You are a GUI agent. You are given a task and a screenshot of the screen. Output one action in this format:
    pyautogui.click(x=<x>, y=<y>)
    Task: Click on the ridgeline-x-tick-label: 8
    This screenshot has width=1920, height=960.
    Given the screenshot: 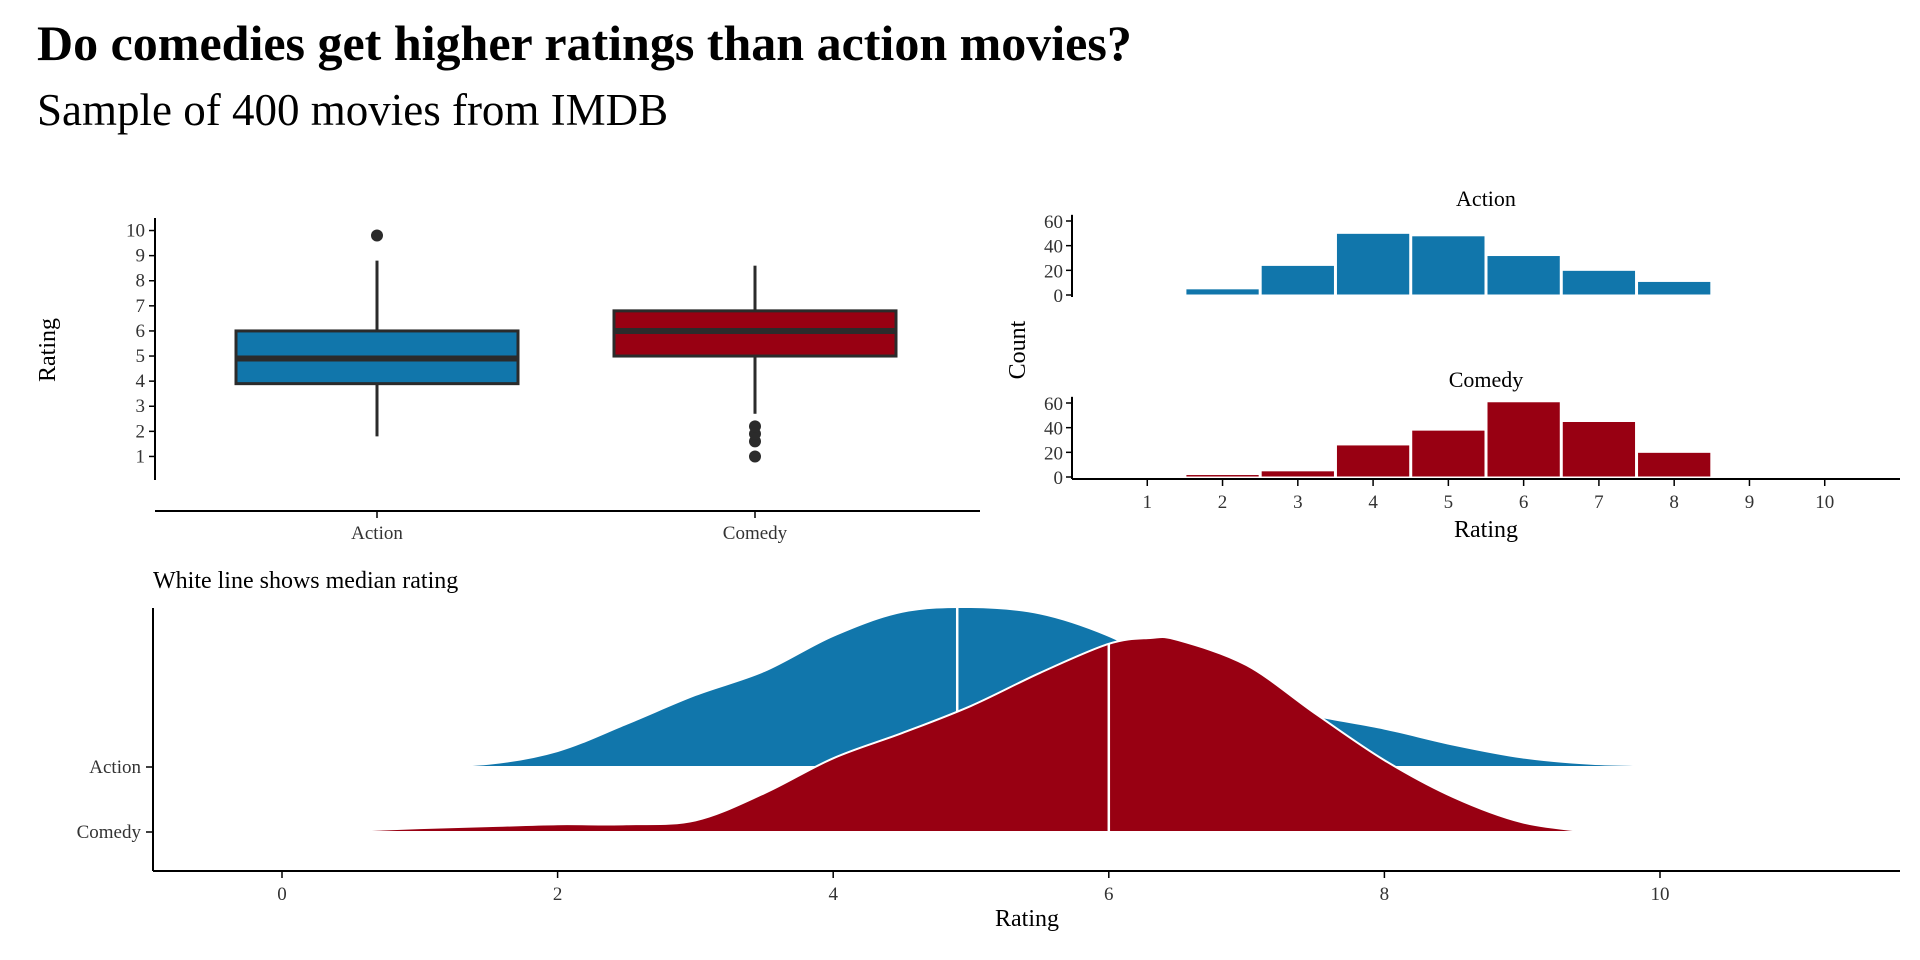 What is the action you would take?
    pyautogui.click(x=1385, y=894)
    